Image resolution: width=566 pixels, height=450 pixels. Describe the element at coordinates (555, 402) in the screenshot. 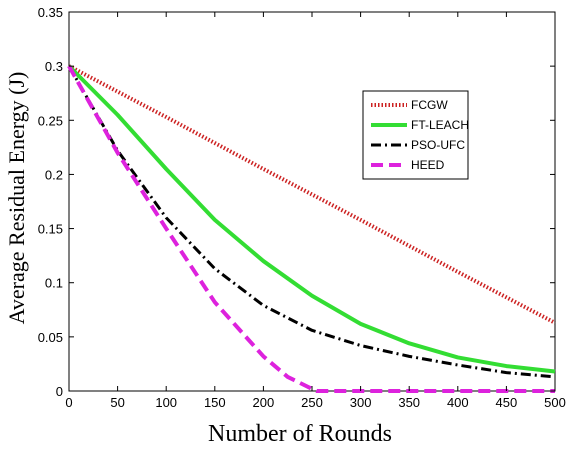

I see `x-tick-label: 500` at that location.